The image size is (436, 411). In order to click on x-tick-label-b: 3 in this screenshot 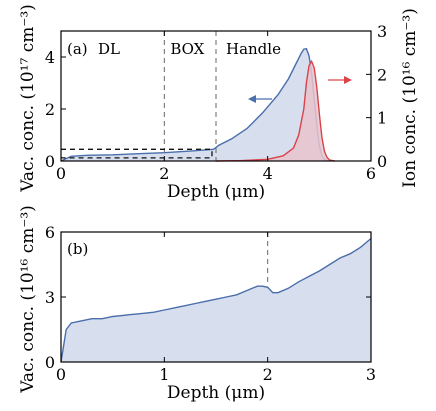, I will do `click(371, 374)`.